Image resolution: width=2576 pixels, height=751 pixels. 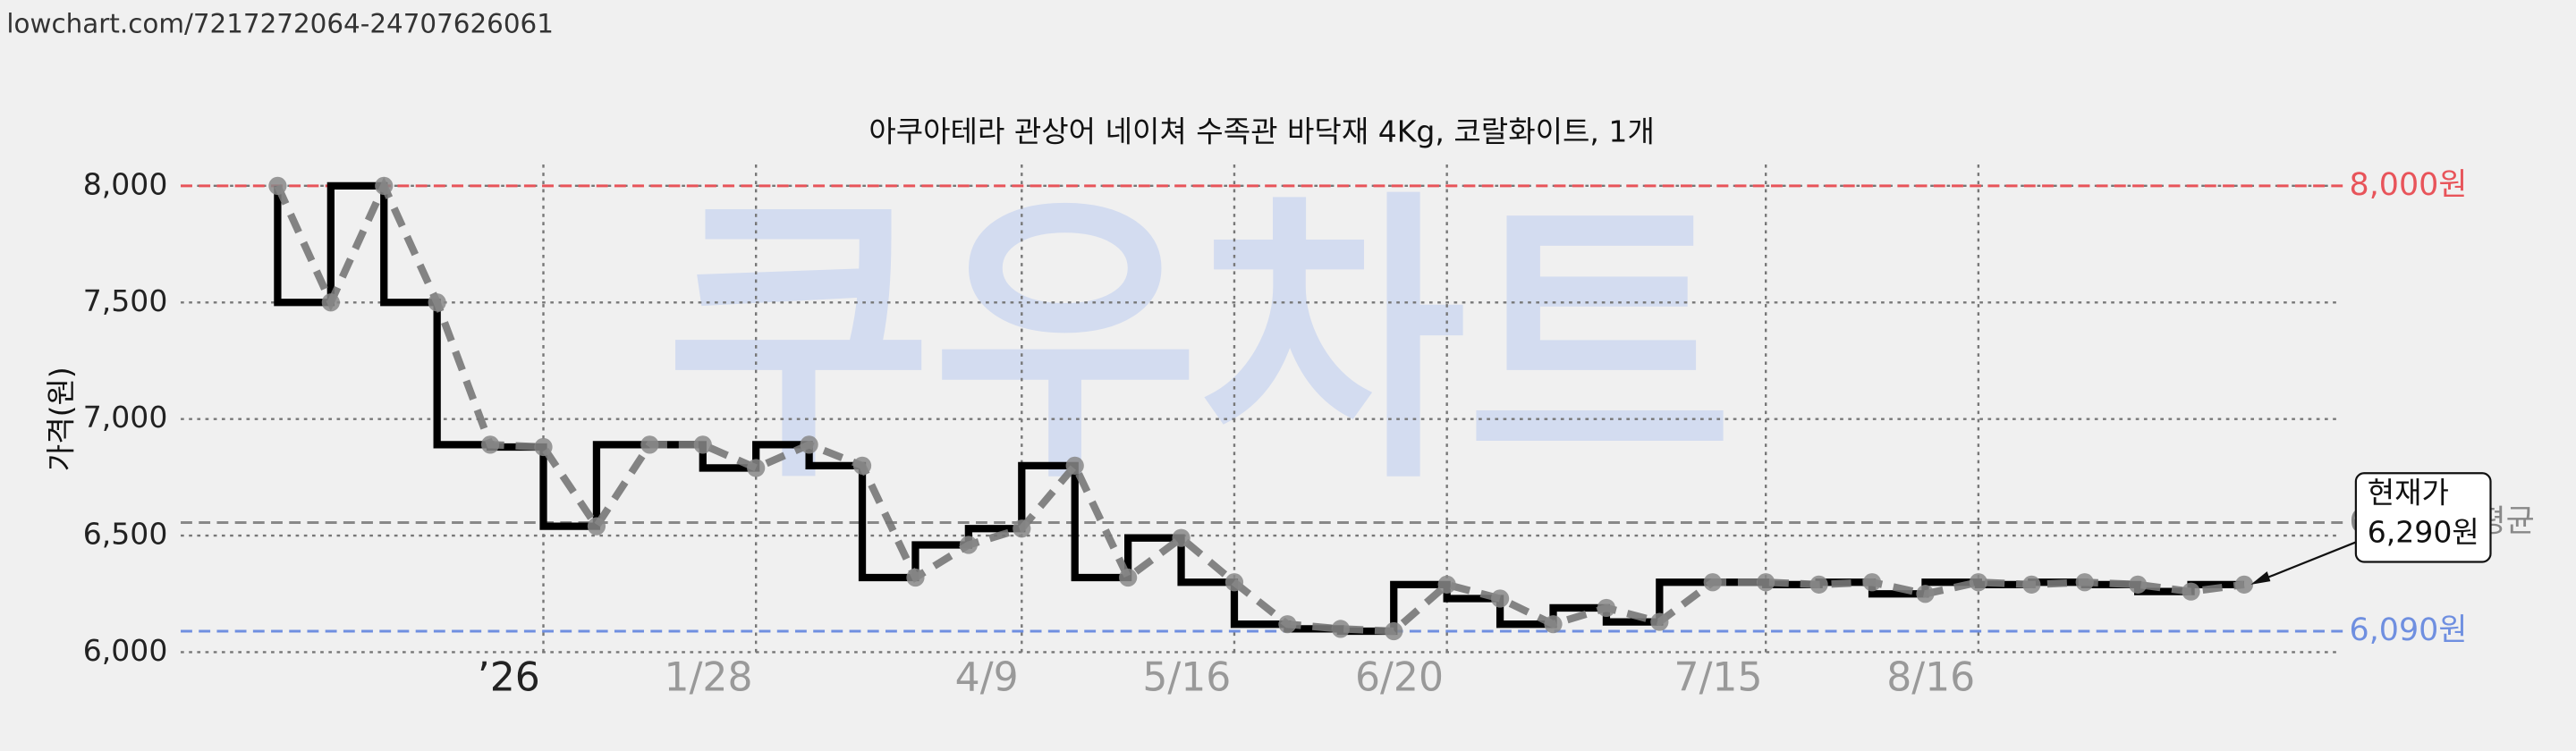 What do you see at coordinates (2305, 563) in the screenshot?
I see `callout-arrow` at bounding box center [2305, 563].